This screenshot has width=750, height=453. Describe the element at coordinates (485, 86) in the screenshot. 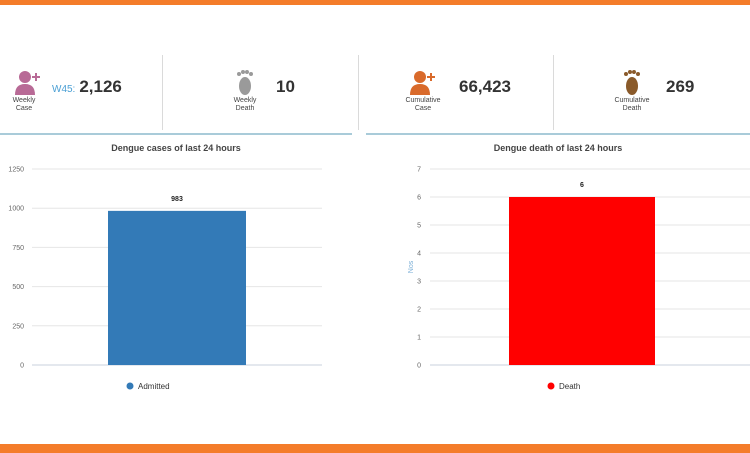

I see `stat-value: 66,423` at that location.